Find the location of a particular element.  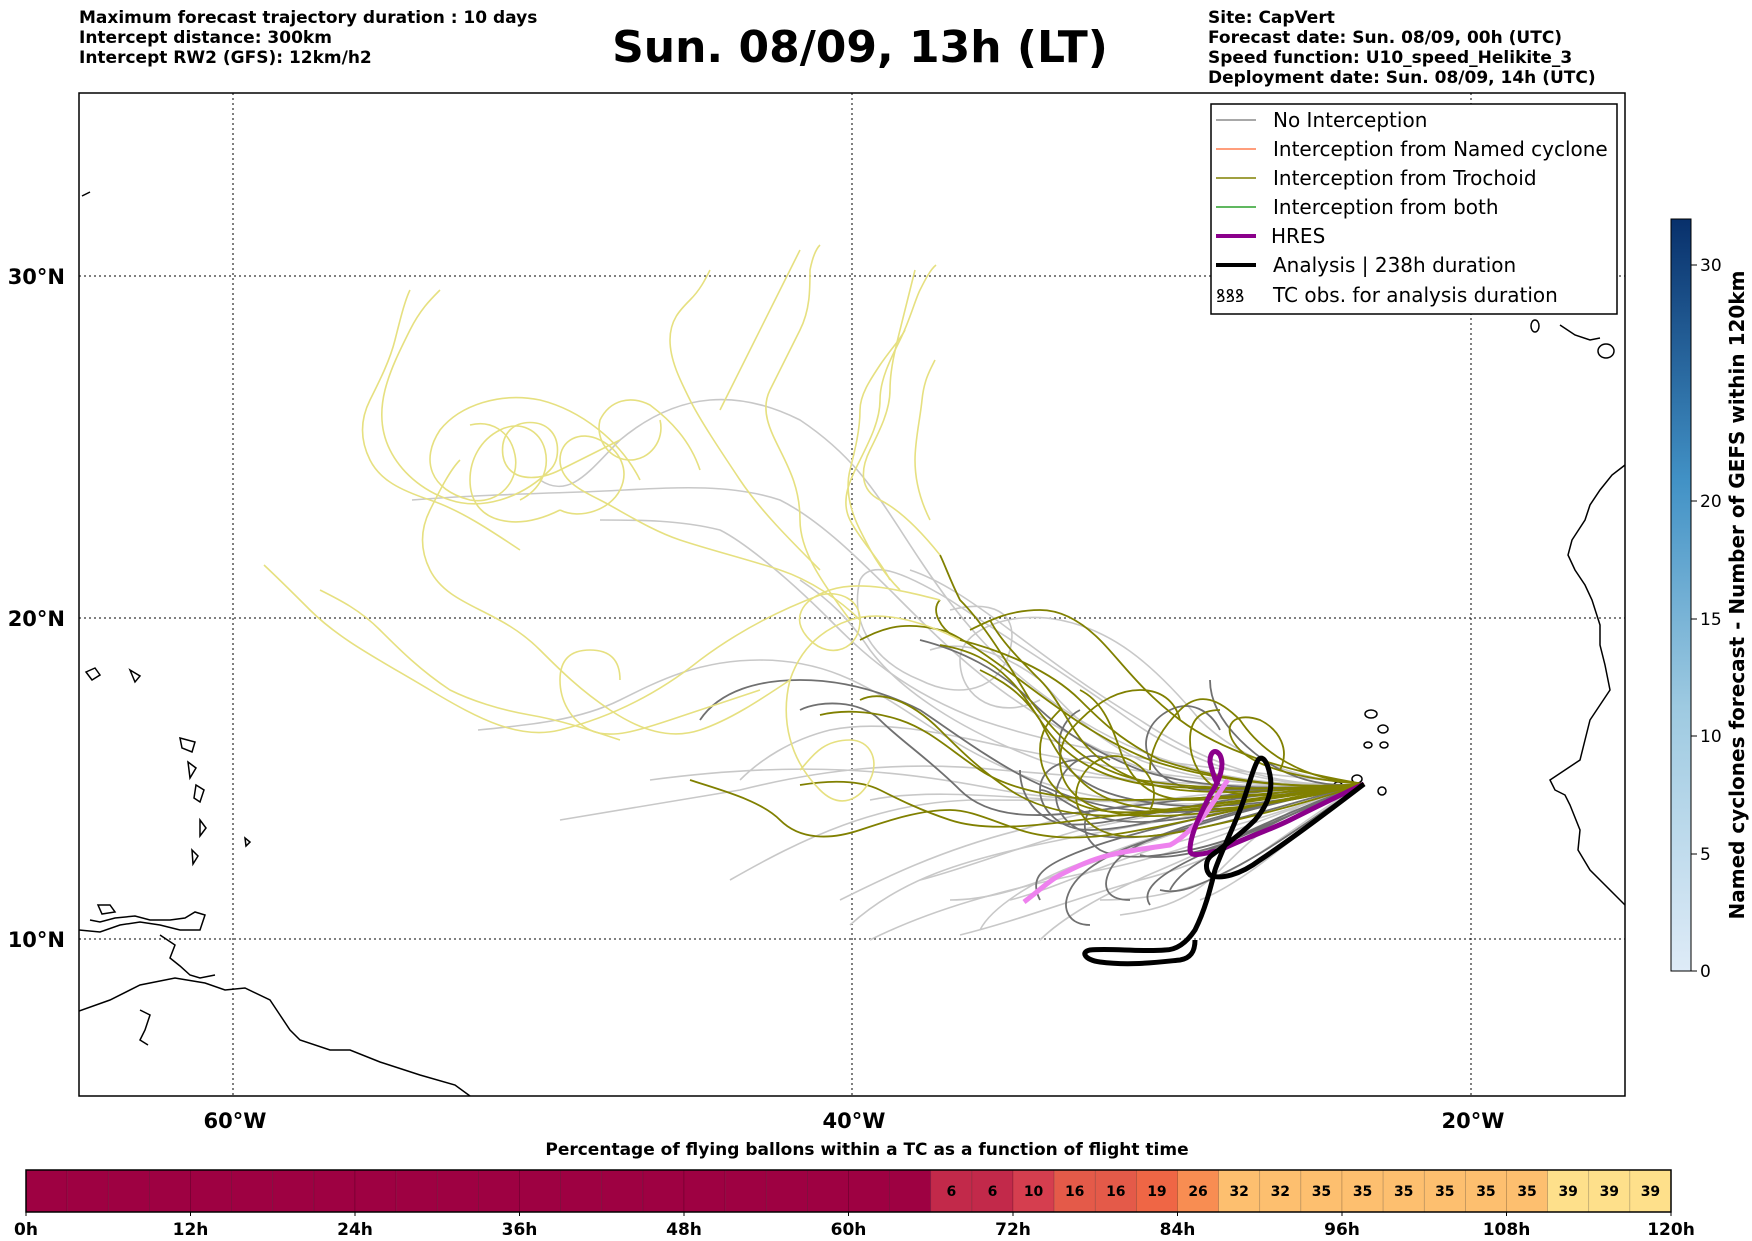

lon-label-20w: 20°W is located at coordinates (1473, 1121).